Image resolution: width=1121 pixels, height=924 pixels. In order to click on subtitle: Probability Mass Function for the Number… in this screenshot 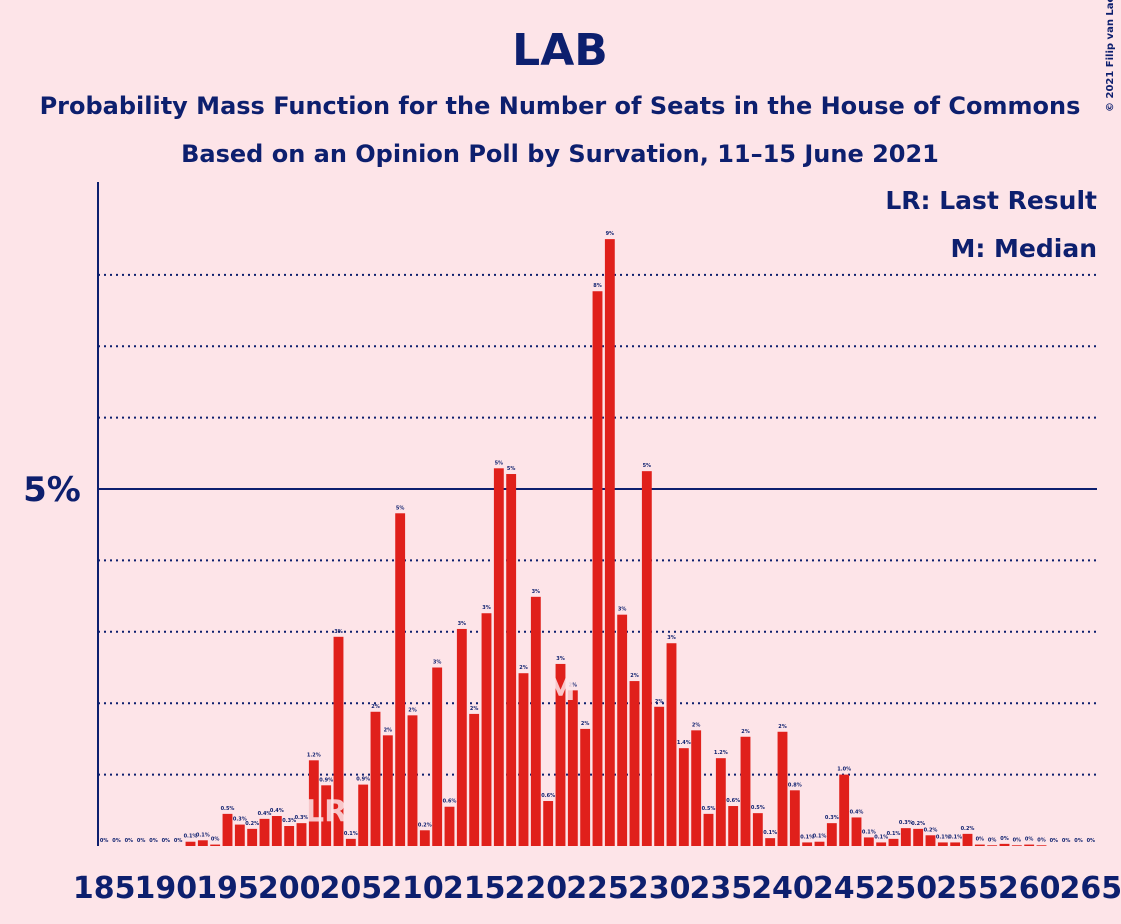, I will do `click(560, 106)`.